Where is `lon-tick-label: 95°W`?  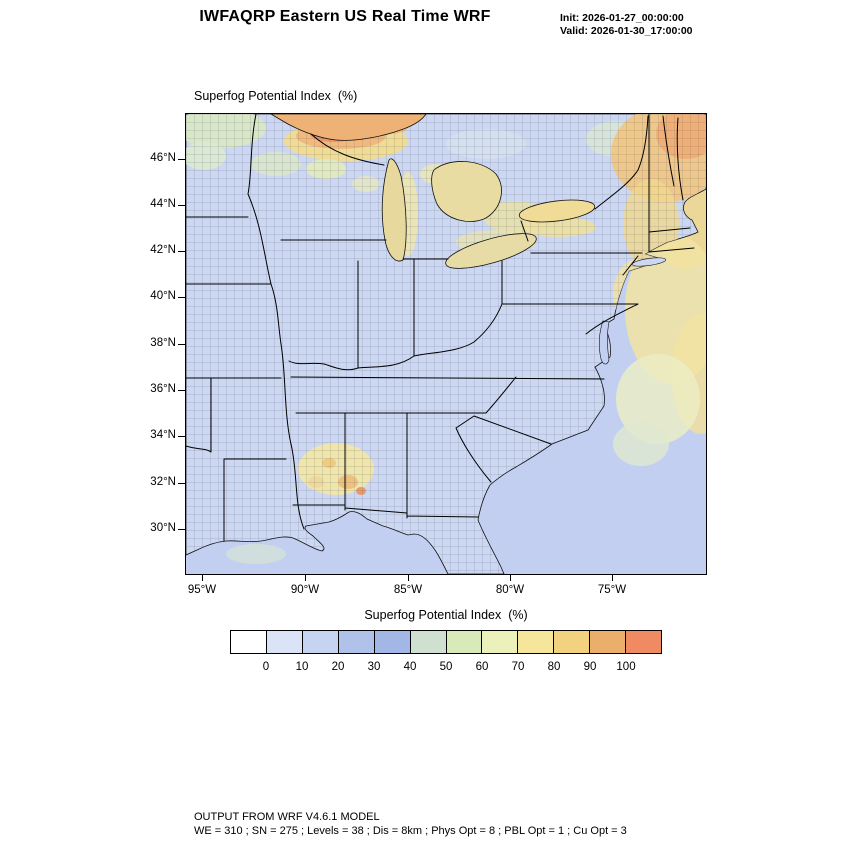 lon-tick-label: 95°W is located at coordinates (202, 590).